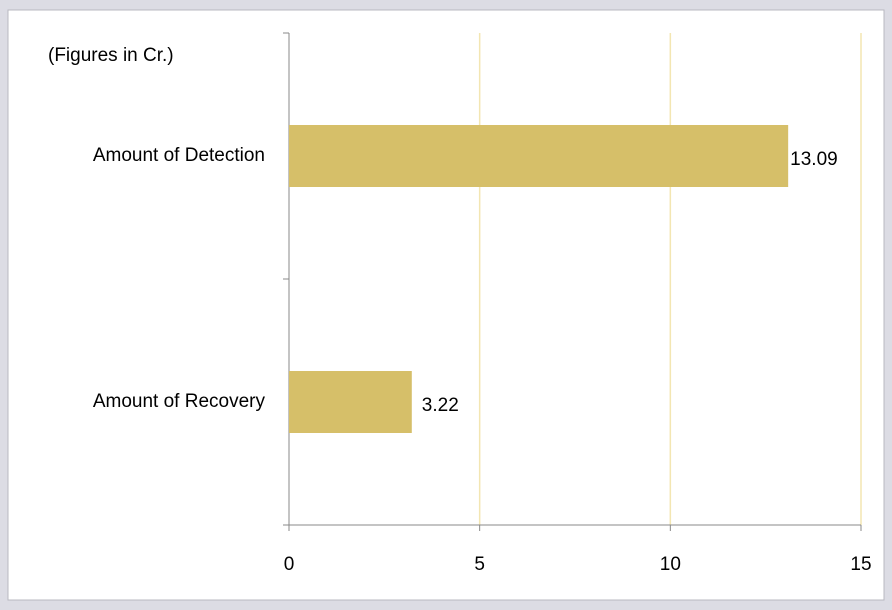 The height and width of the screenshot is (610, 892). I want to click on data-label: 3.22, so click(440, 405).